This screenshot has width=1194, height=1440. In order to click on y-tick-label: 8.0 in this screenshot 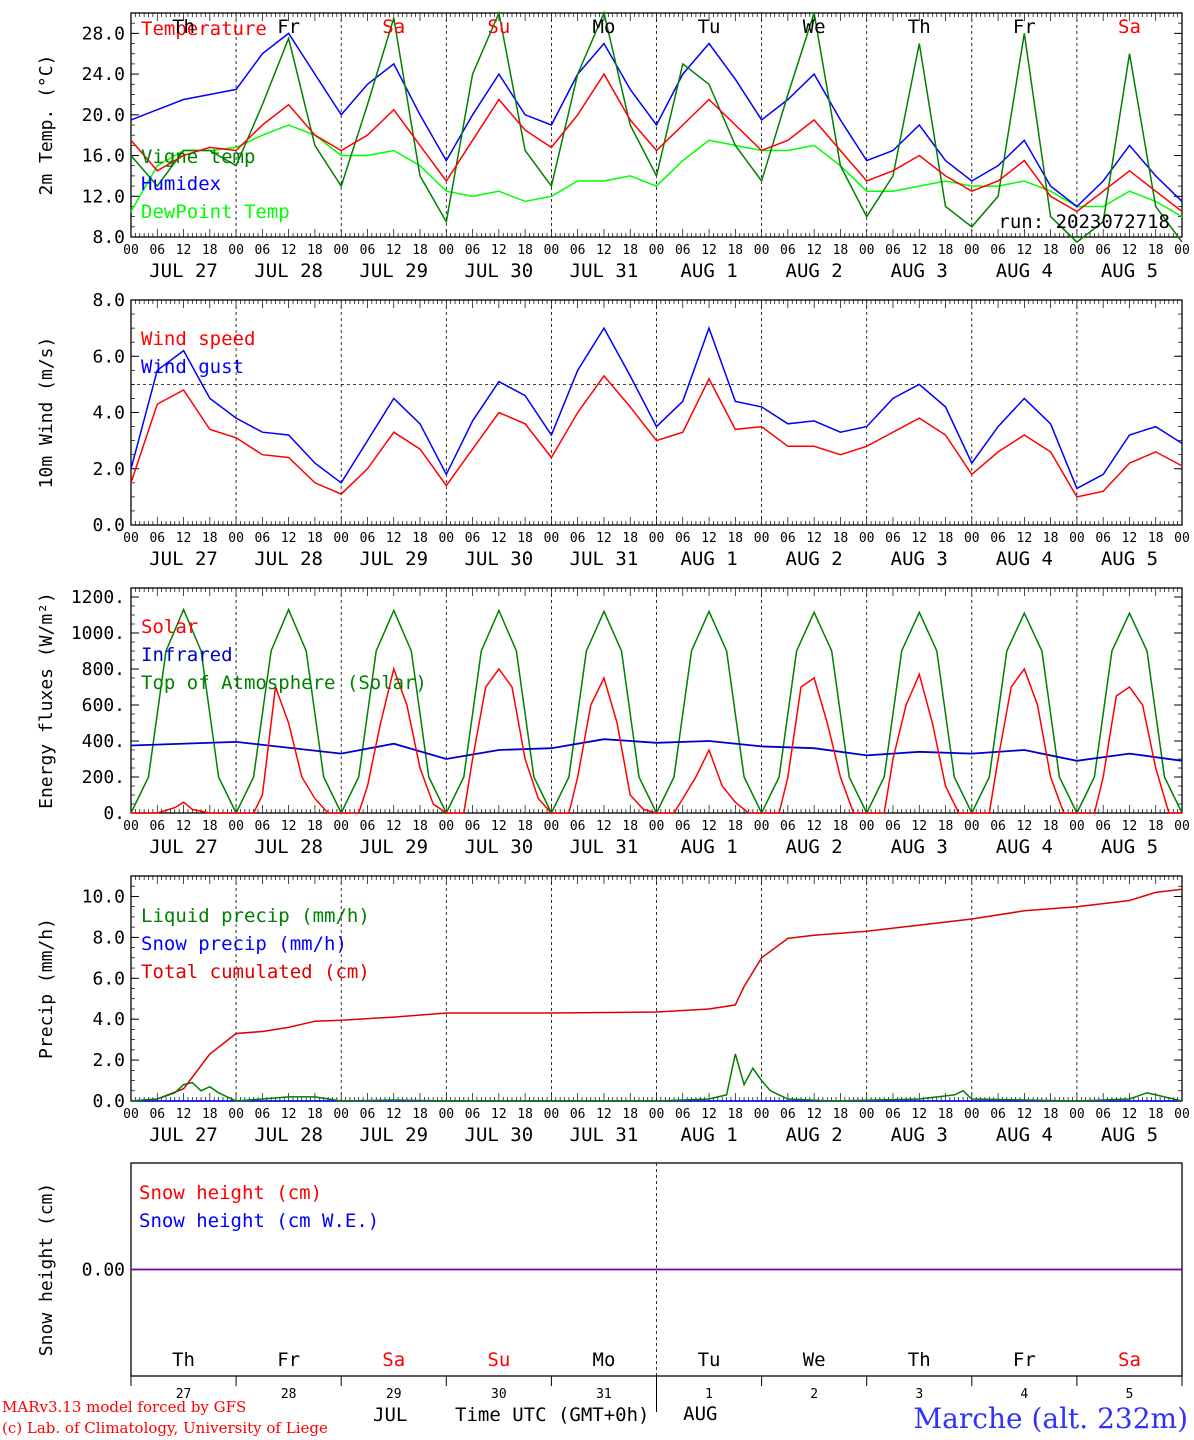, I will do `click(108, 237)`.